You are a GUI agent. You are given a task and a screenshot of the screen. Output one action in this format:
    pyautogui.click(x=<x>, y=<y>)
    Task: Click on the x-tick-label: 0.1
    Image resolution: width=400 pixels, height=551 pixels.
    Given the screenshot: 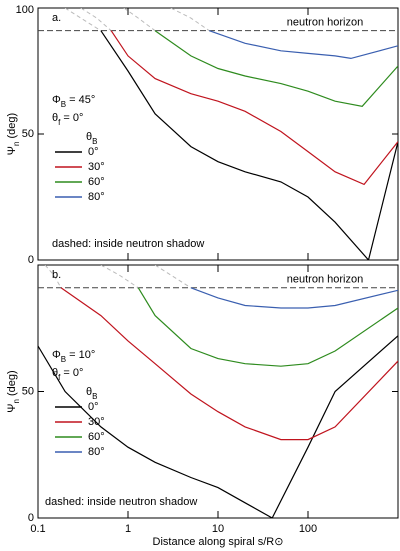 What is the action you would take?
    pyautogui.click(x=37, y=529)
    